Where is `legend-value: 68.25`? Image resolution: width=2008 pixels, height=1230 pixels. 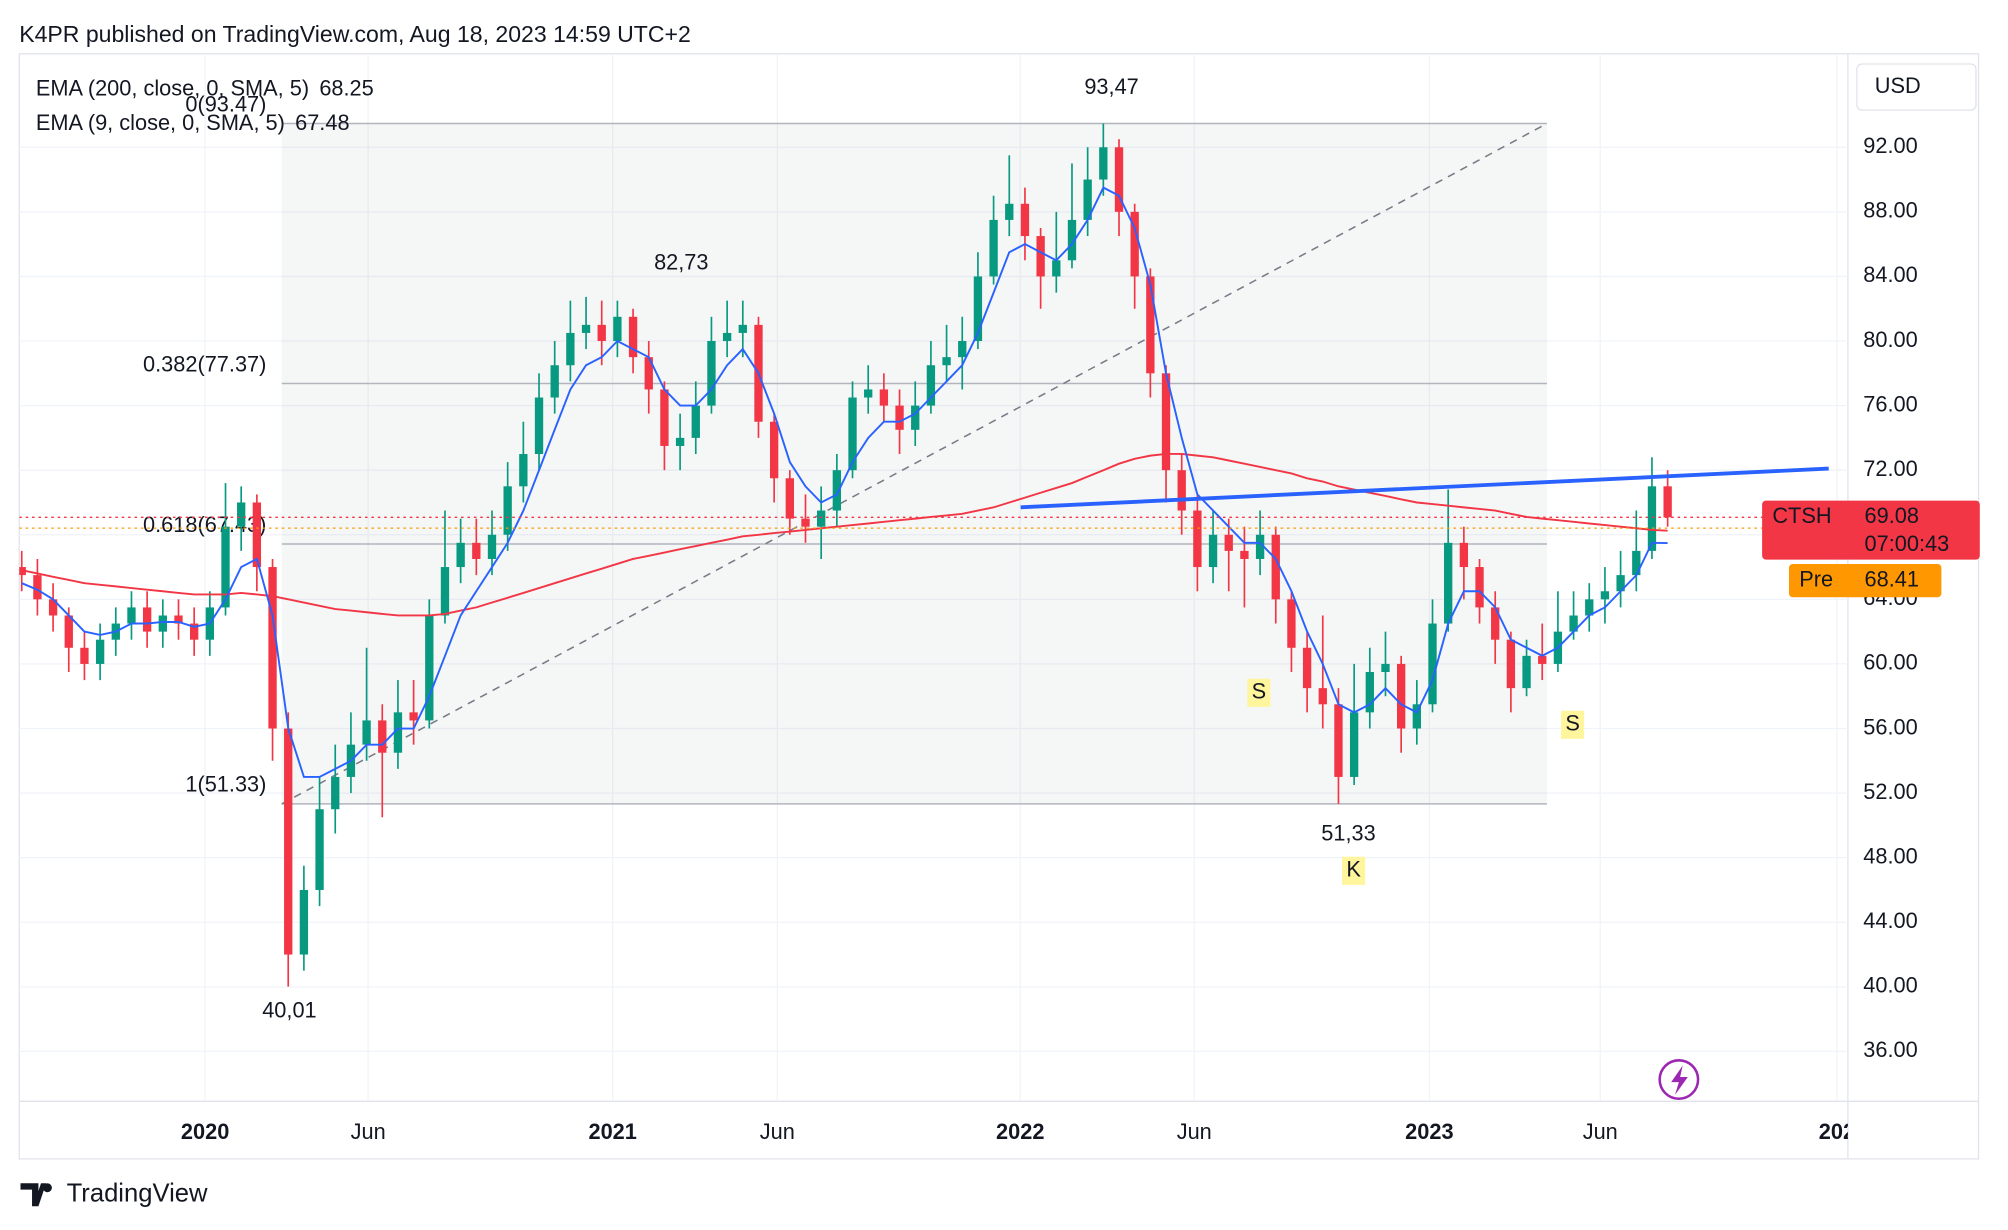
legend-value: 68.25 is located at coordinates (346, 87).